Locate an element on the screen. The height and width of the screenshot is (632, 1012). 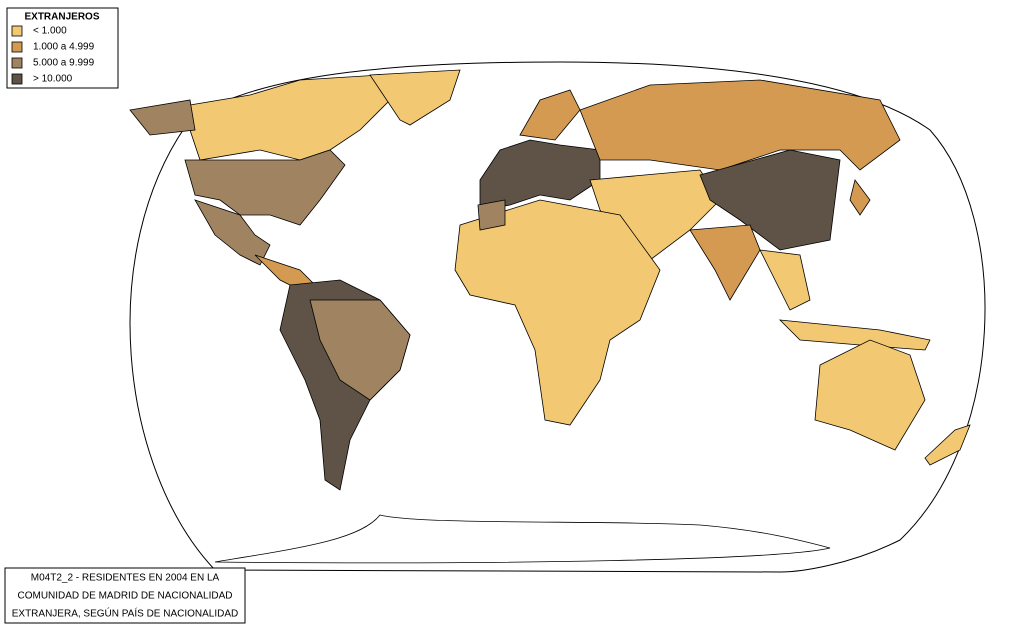
india is located at coordinates (725, 262).